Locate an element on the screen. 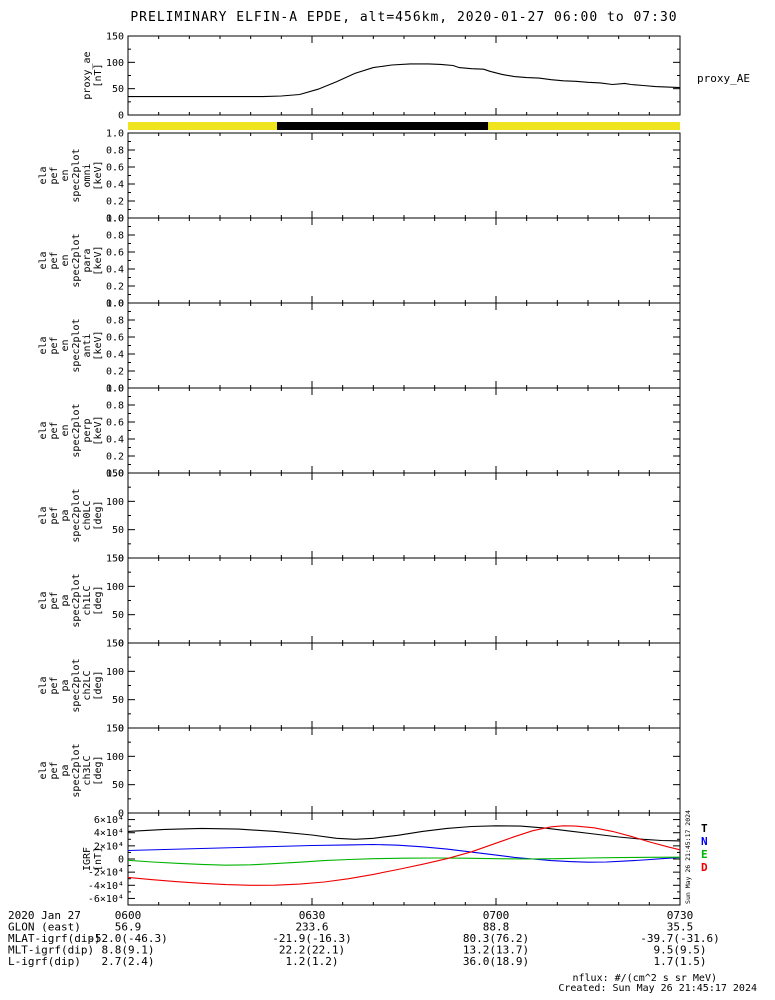  time-tick-label: 0730 is located at coordinates (680, 915).